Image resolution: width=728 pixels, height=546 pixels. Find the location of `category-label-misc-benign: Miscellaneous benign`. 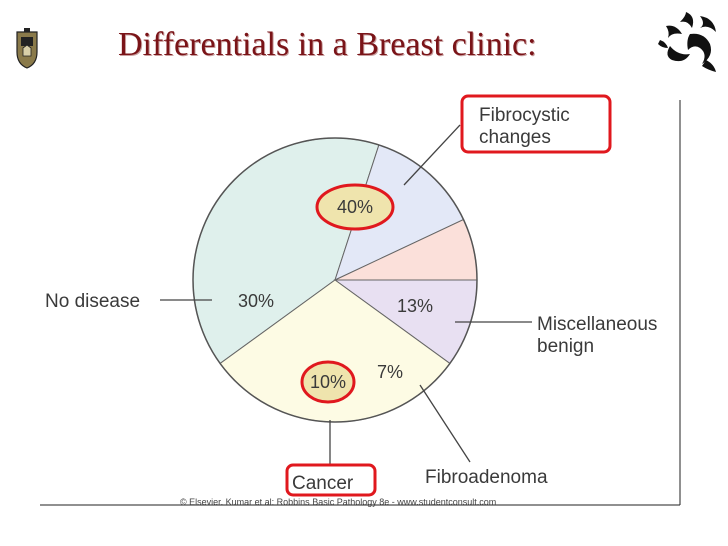

category-label-misc-benign: Miscellaneous benign is located at coordinates (597, 335).